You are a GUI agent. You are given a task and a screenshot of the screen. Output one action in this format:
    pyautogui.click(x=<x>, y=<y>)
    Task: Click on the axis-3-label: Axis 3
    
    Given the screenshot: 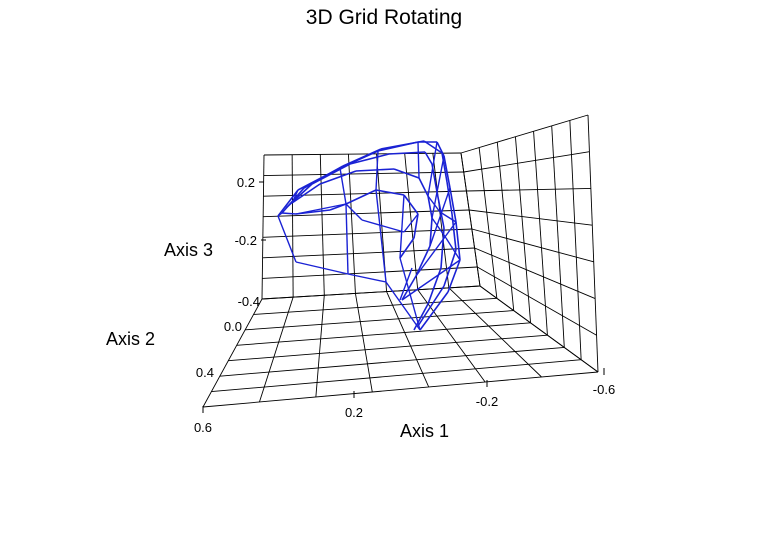 What is the action you would take?
    pyautogui.click(x=189, y=250)
    